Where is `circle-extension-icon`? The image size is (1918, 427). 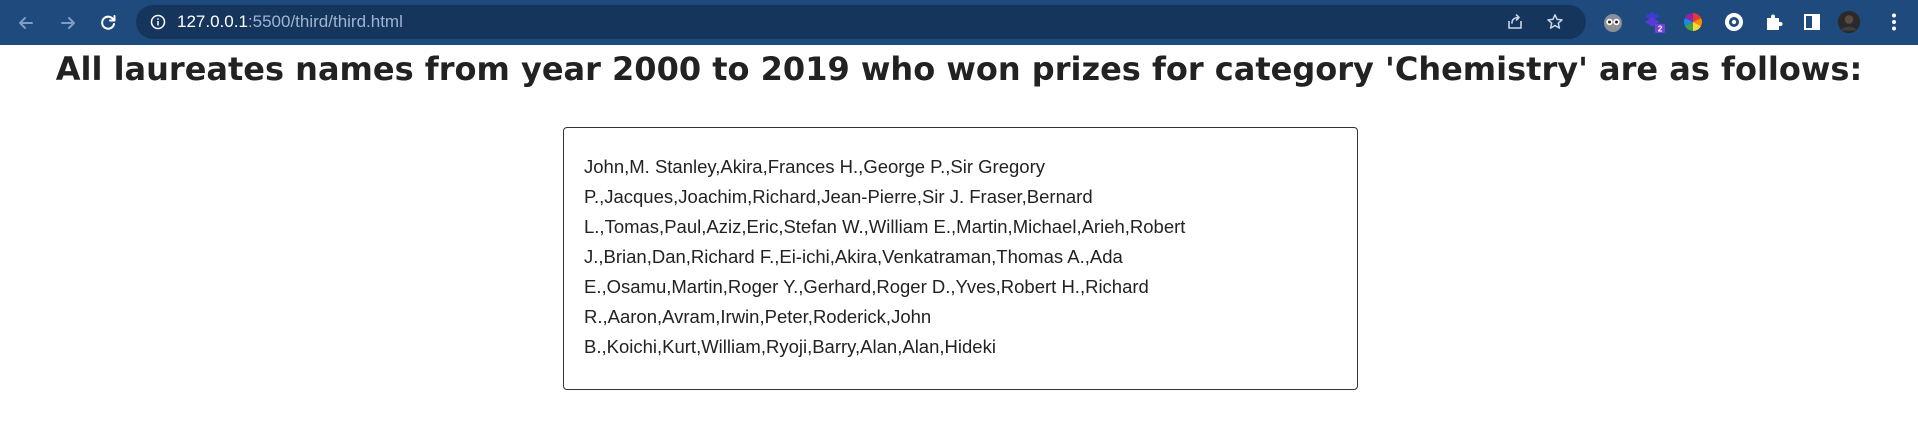
circle-extension-icon is located at coordinates (1734, 22).